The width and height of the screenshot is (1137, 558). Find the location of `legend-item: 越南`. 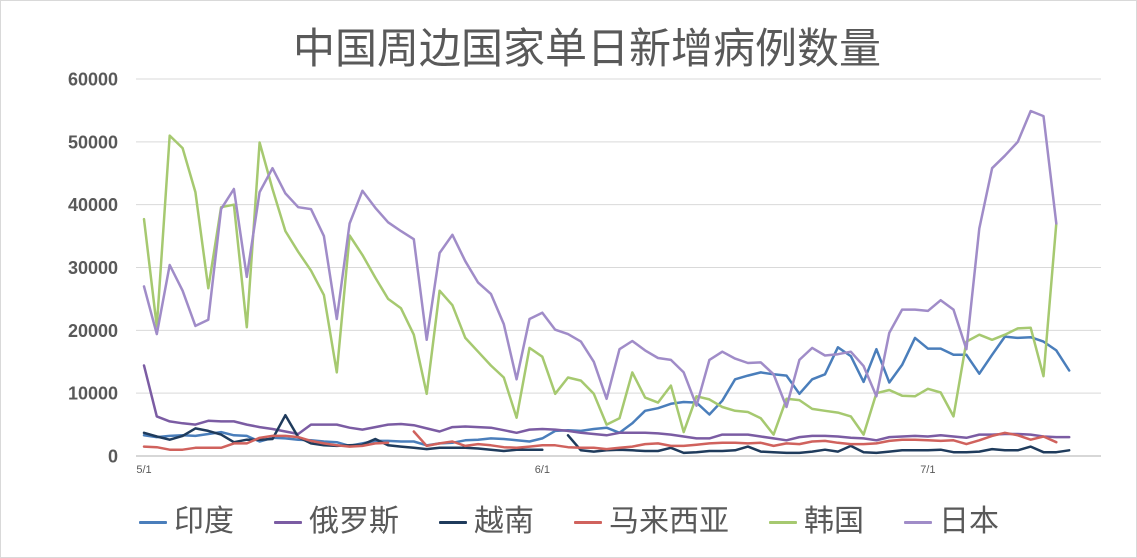

legend-item: 越南 is located at coordinates (486, 522).